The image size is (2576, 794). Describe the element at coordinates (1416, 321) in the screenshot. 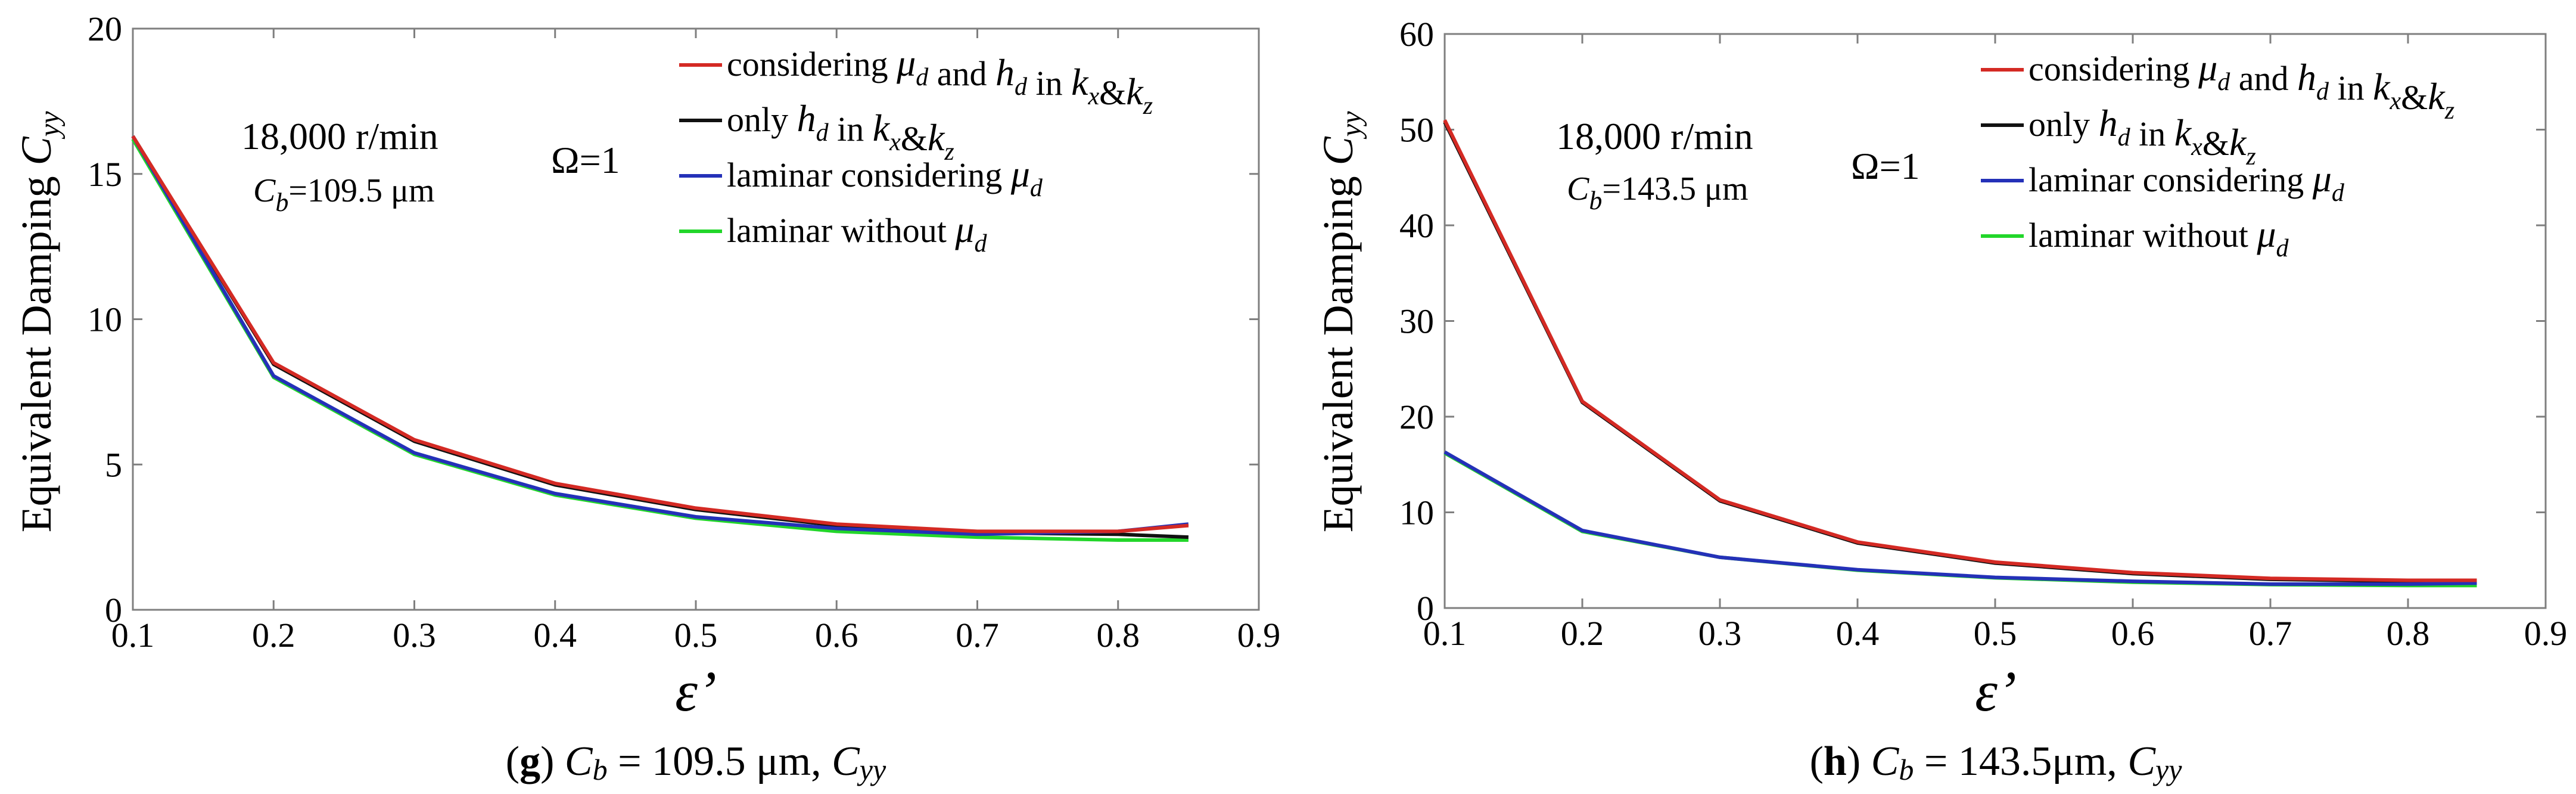

I see `y-tick-label: 30` at that location.